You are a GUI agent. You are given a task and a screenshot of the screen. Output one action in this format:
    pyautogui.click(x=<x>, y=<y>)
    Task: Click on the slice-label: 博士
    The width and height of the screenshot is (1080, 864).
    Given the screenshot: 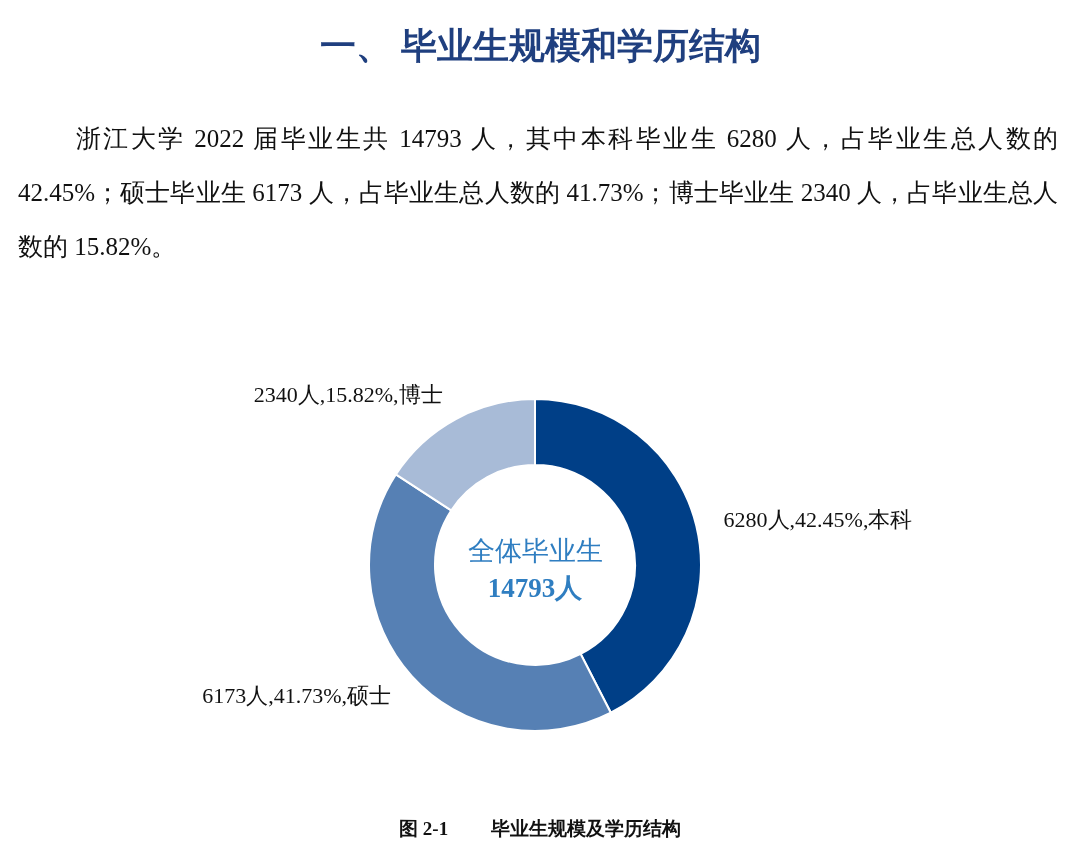 What is the action you would take?
    pyautogui.click(x=420, y=395)
    